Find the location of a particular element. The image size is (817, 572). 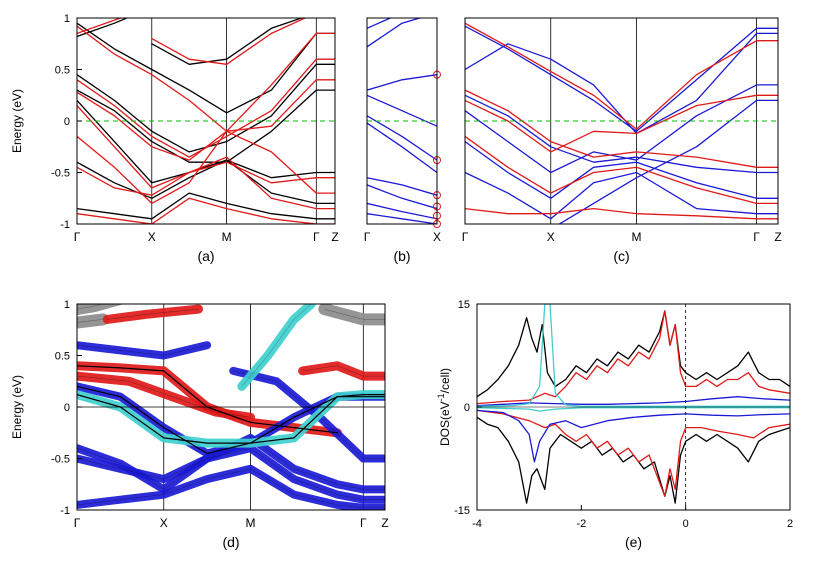

e-black-band is located at coordinates (633, 354).